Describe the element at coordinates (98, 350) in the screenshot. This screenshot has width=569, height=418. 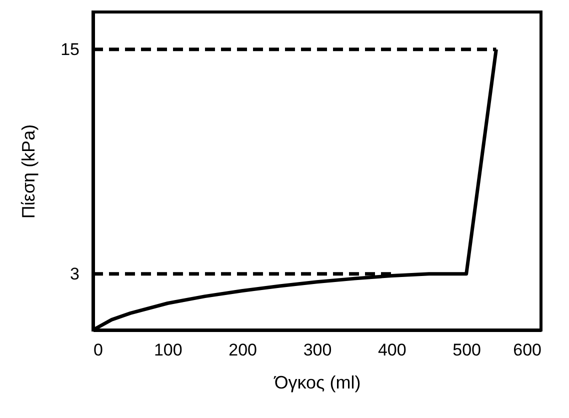
I see `x-tick-label: 0` at that location.